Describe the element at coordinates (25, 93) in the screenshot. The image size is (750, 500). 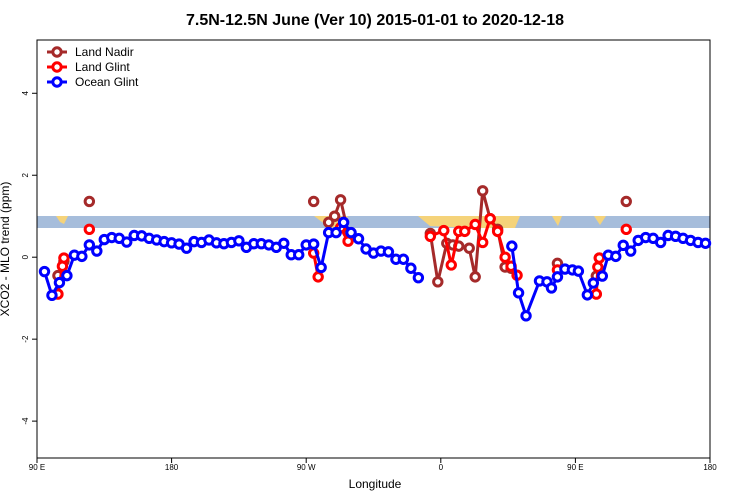
I see `y-tick-label: 4` at that location.